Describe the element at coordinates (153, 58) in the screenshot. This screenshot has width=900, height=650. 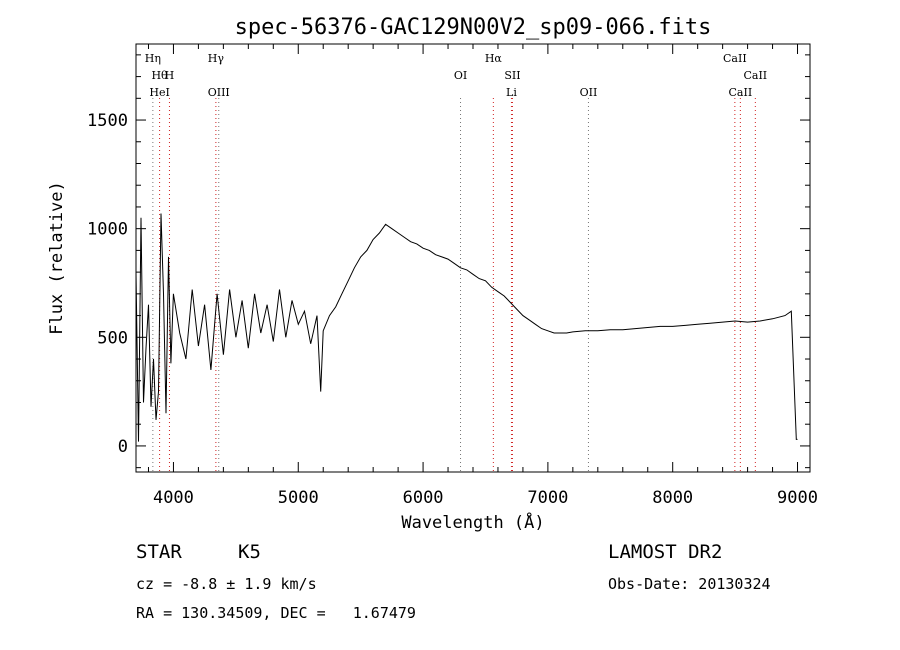
I see `line-label: Hη` at that location.